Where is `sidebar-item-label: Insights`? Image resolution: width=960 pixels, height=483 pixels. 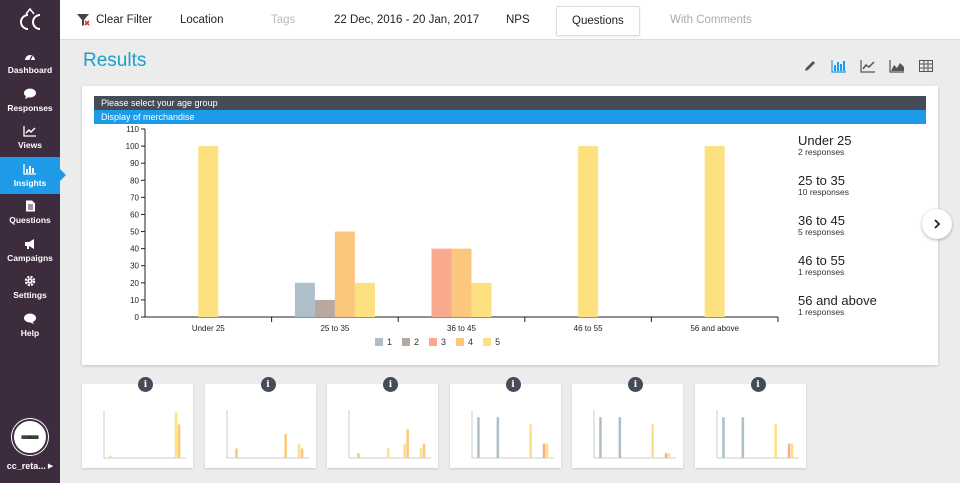
sidebar-item-label: Insights is located at coordinates (30, 182).